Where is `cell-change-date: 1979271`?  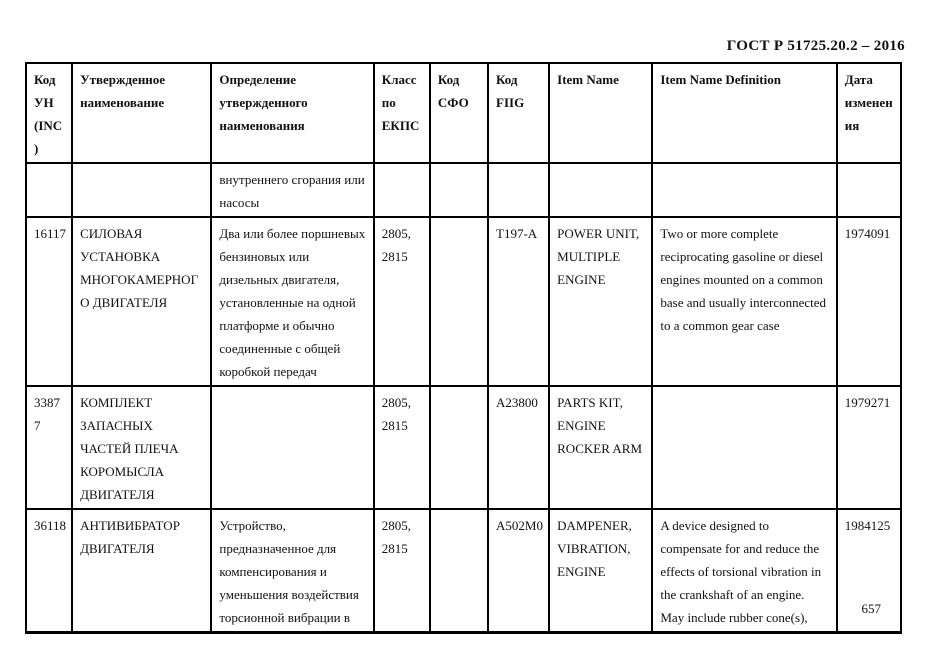
cell-change-date: 1979271 is located at coordinates (869, 447).